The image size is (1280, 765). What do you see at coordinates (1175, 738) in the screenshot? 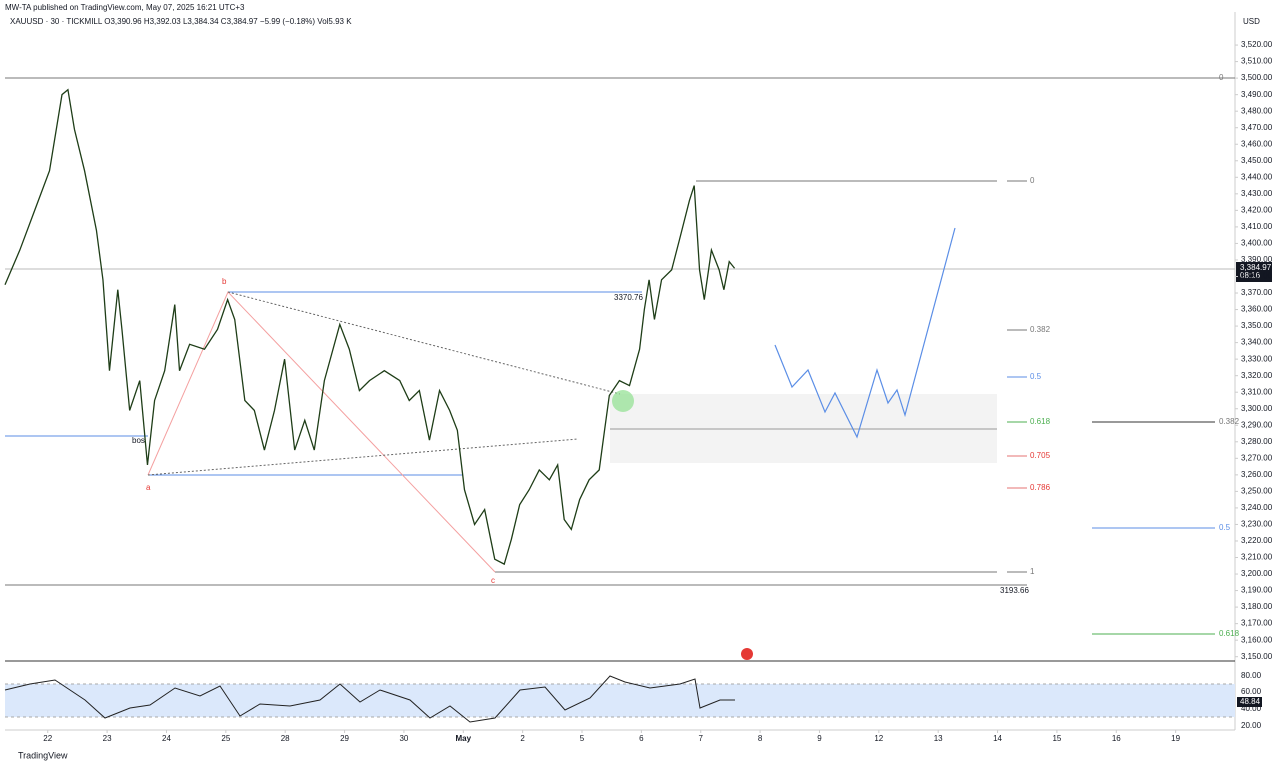
I see `x-tick-label: 19` at bounding box center [1175, 738].